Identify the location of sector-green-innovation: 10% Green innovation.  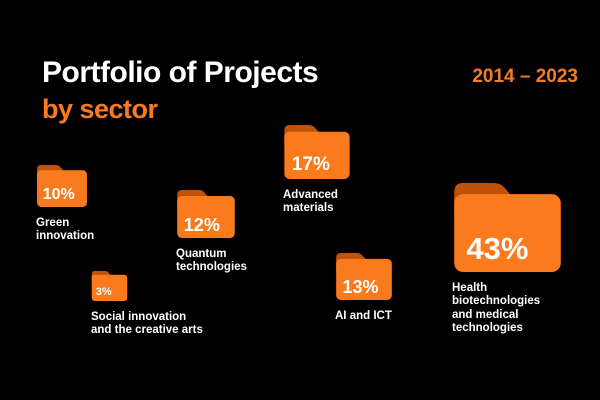
(65, 204).